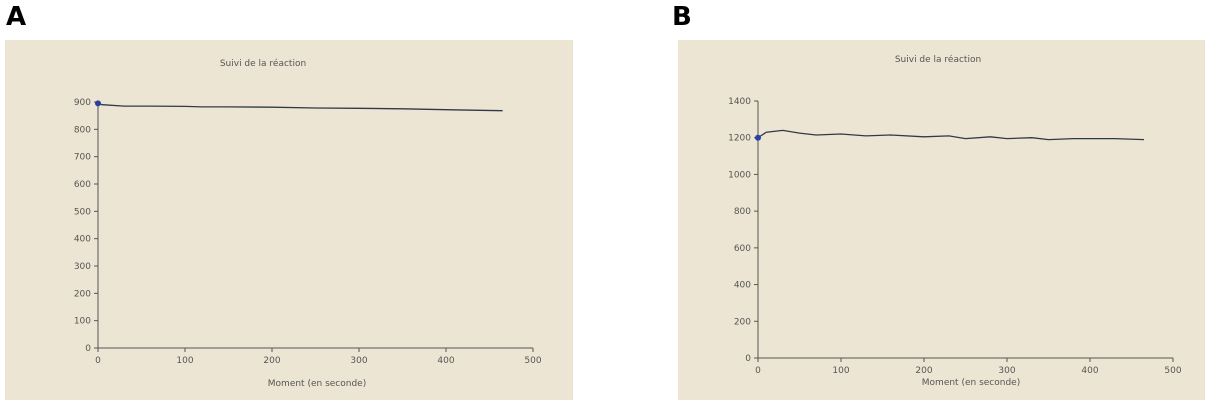 Image resolution: width=1208 pixels, height=403 pixels. What do you see at coordinates (88, 349) in the screenshot?
I see `chart-a-y-tick-label: 0` at bounding box center [88, 349].